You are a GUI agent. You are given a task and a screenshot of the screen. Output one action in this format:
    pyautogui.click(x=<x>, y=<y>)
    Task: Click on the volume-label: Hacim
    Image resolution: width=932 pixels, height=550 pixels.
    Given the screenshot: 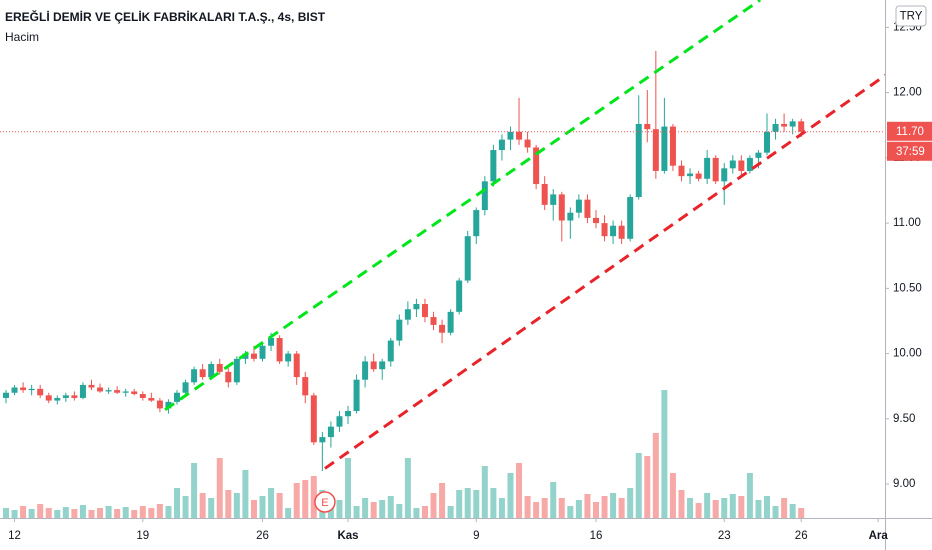 What is the action you would take?
    pyautogui.click(x=22, y=37)
    